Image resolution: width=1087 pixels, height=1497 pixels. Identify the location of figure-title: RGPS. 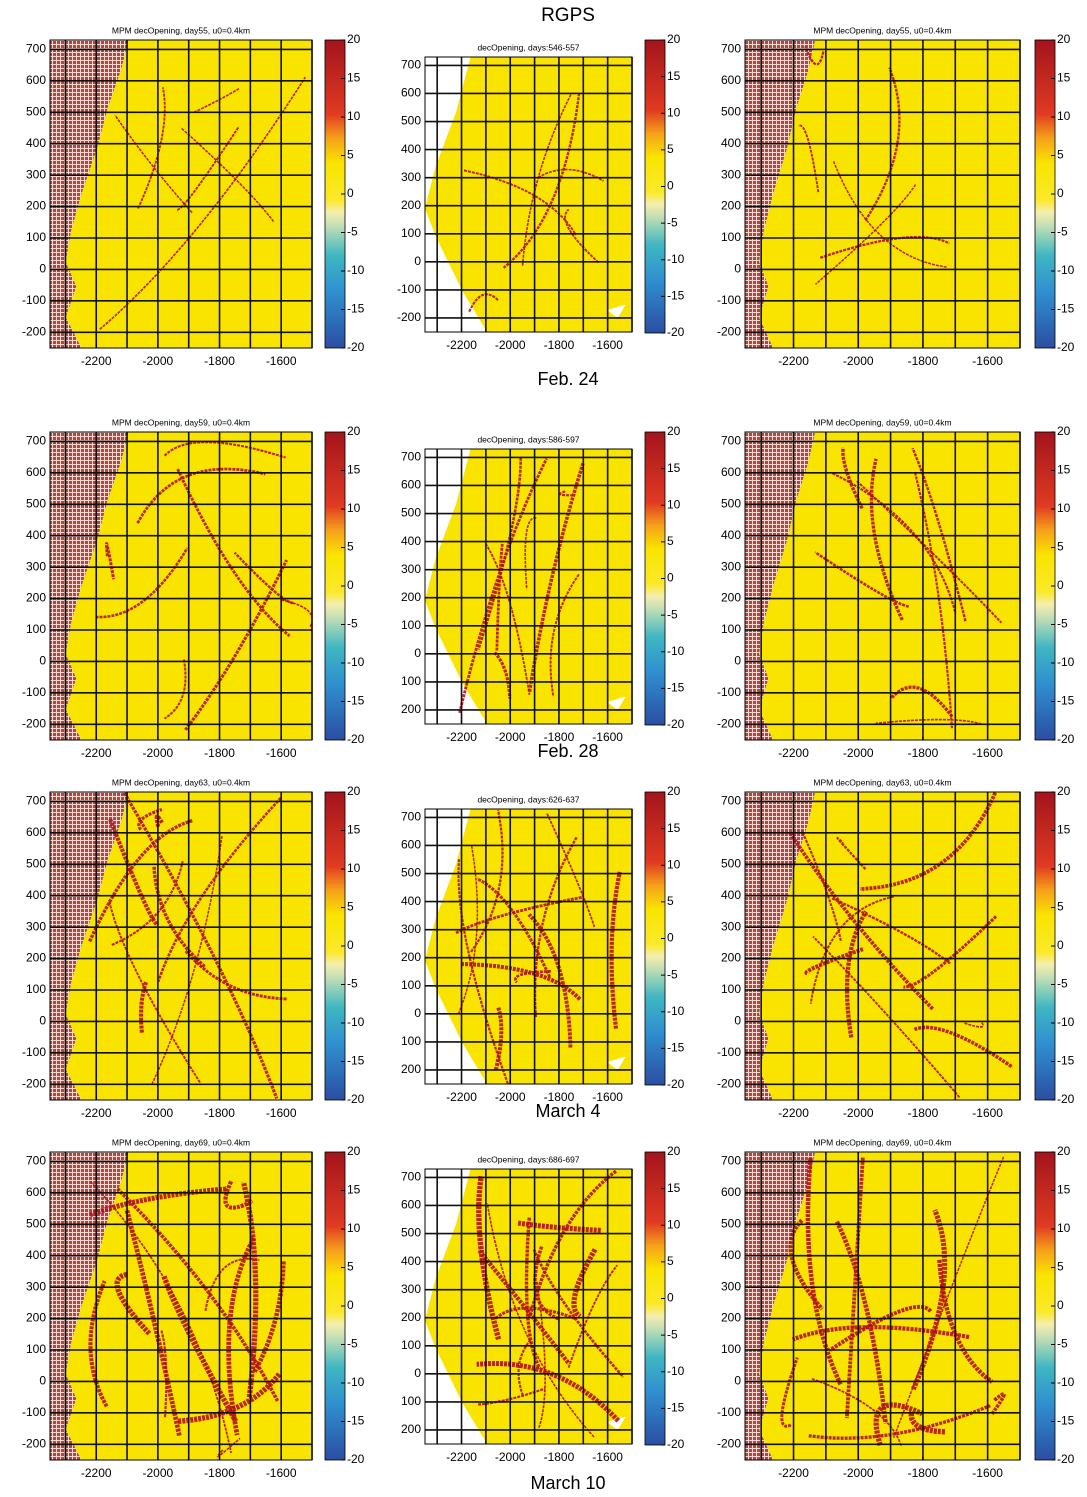
(568, 15).